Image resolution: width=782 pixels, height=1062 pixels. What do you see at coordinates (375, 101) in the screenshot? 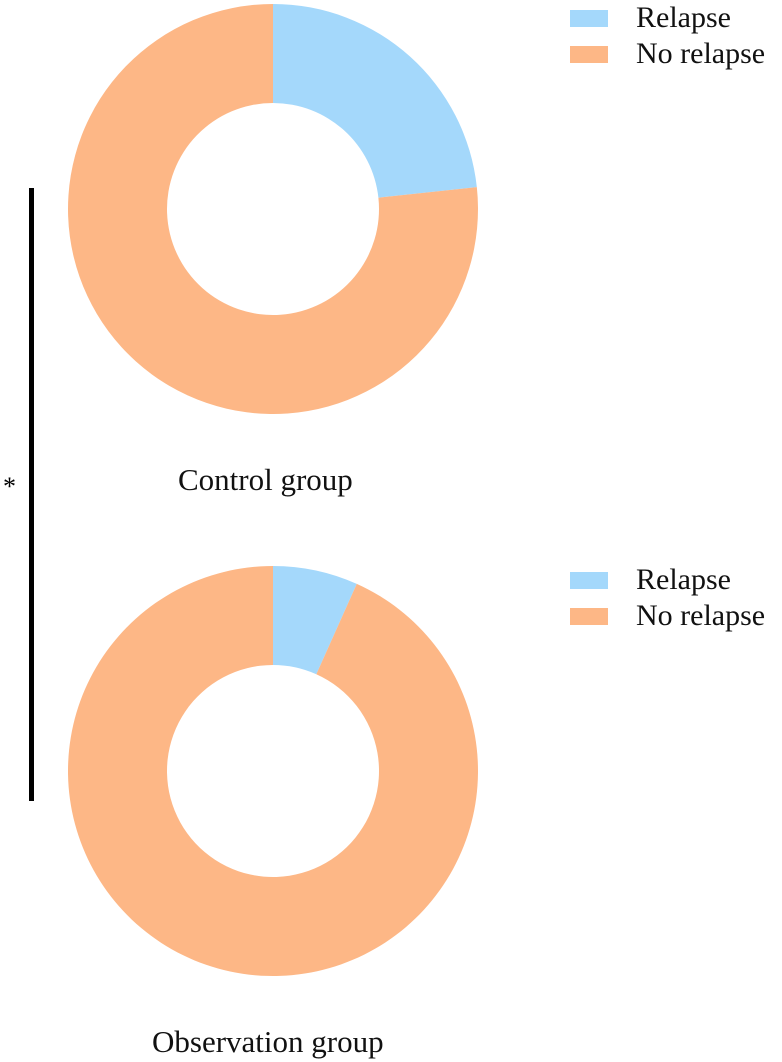
I see `donut-slice-control-relapse` at bounding box center [375, 101].